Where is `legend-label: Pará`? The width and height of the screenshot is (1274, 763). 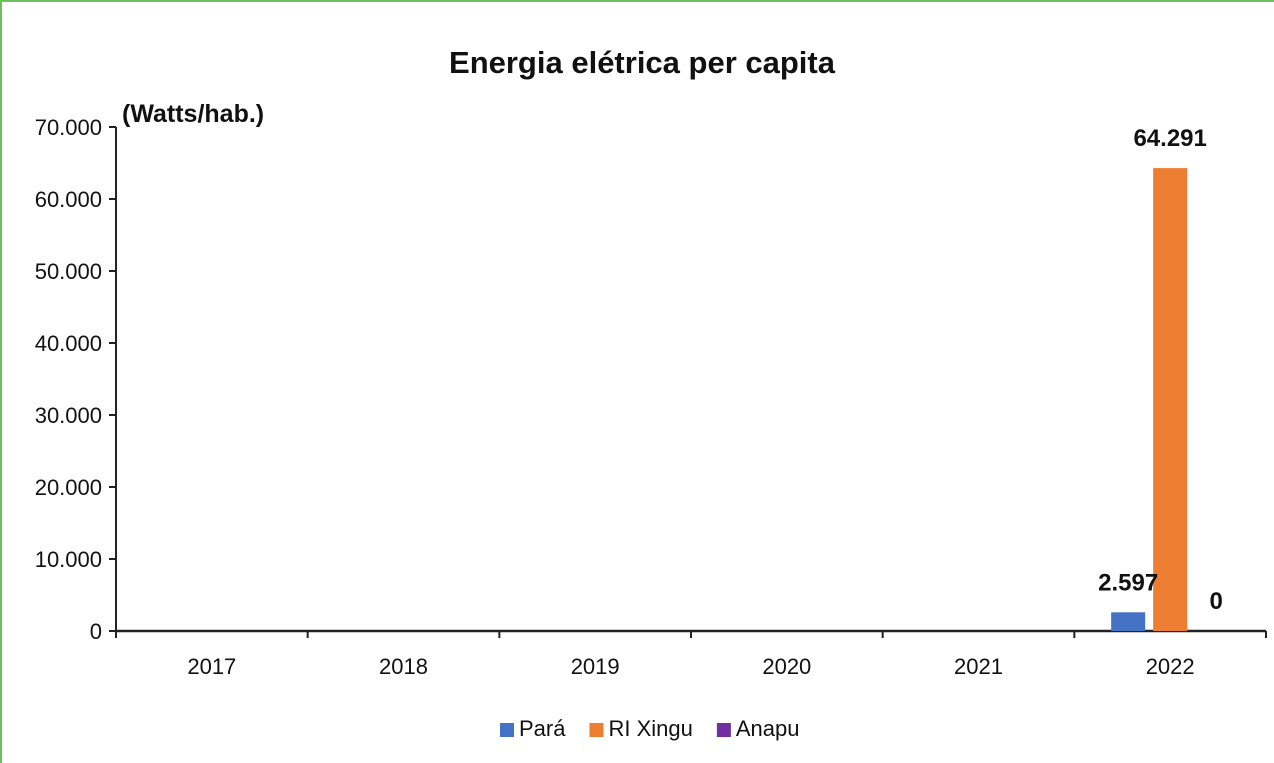 legend-label: Pará is located at coordinates (542, 728).